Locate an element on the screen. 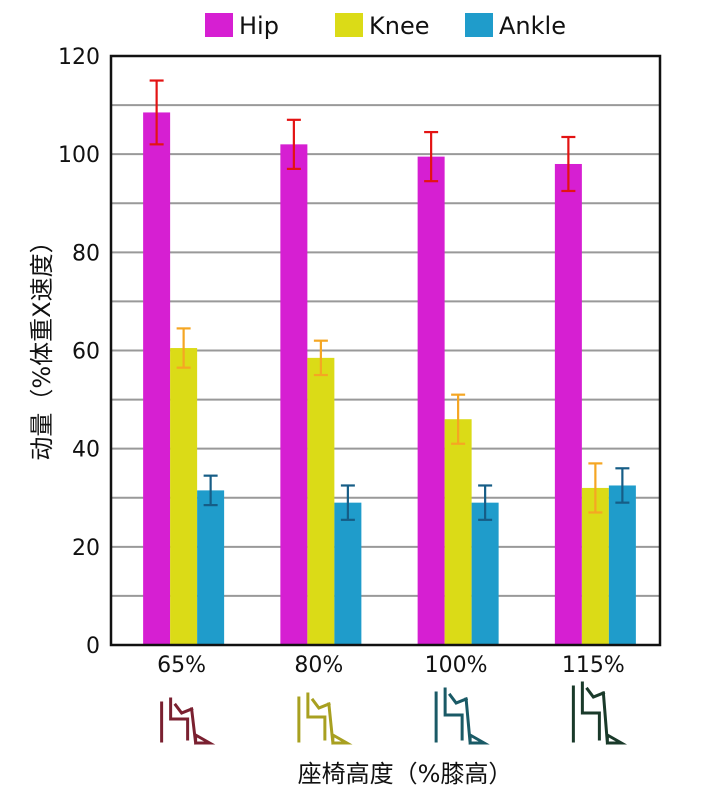 This screenshot has width=715, height=803. legend-label: Knee is located at coordinates (399, 26).